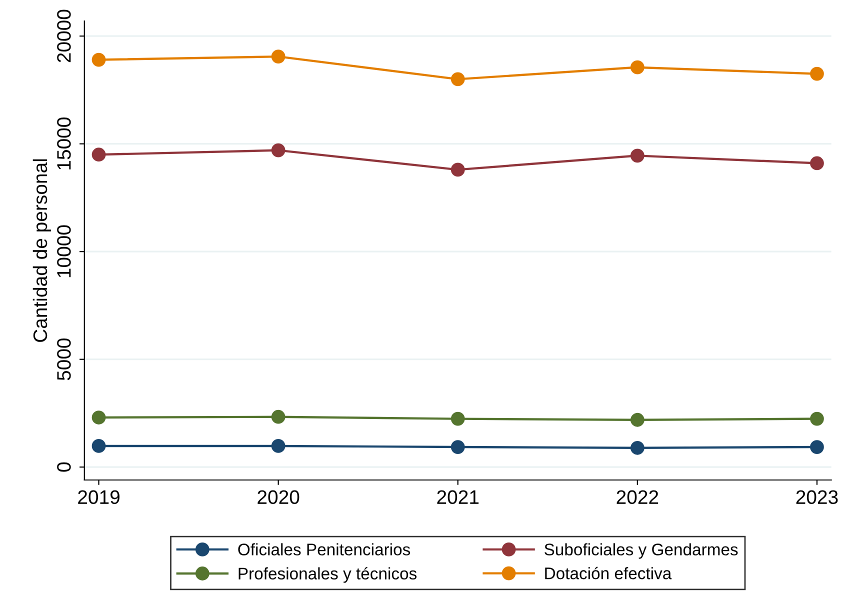 The image size is (844, 600). I want to click on legend-label: Dotación efectiva, so click(608, 573).